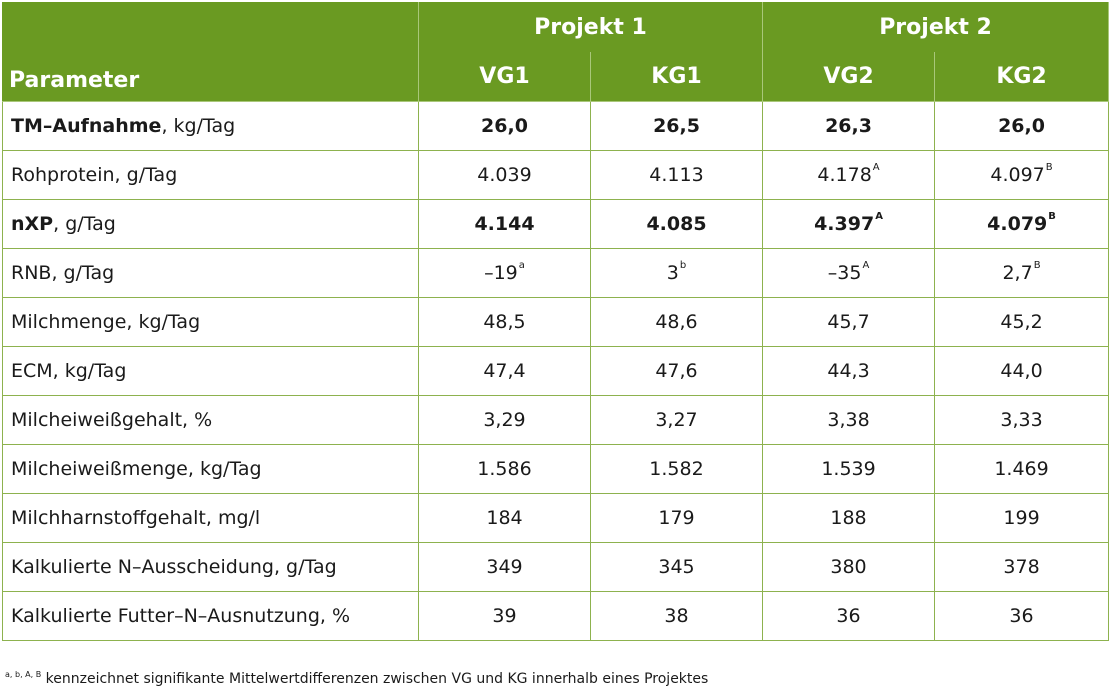 This screenshot has height=697, width=1110. I want to click on cell-value: –19a, so click(504, 273).